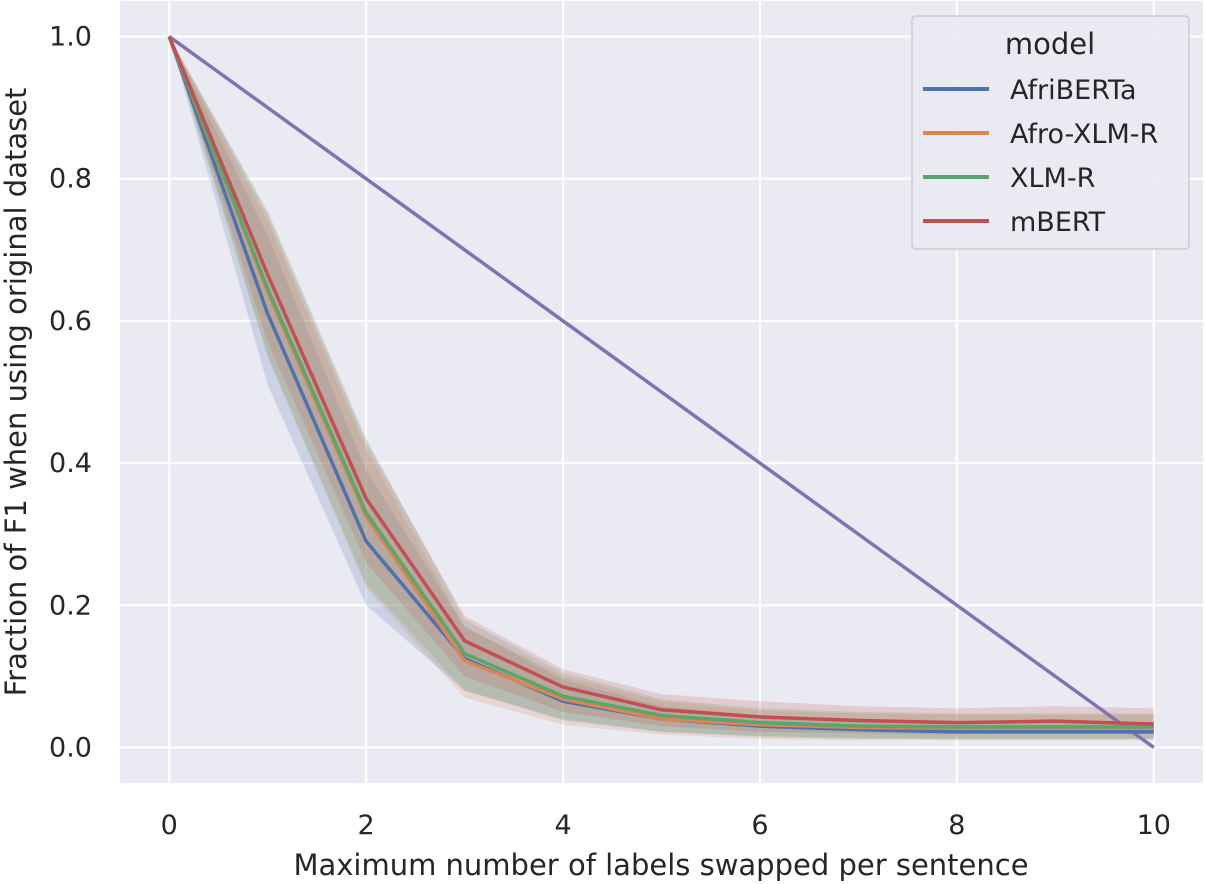  I want to click on legend-label: Afro-XLM-R, so click(1084, 134).